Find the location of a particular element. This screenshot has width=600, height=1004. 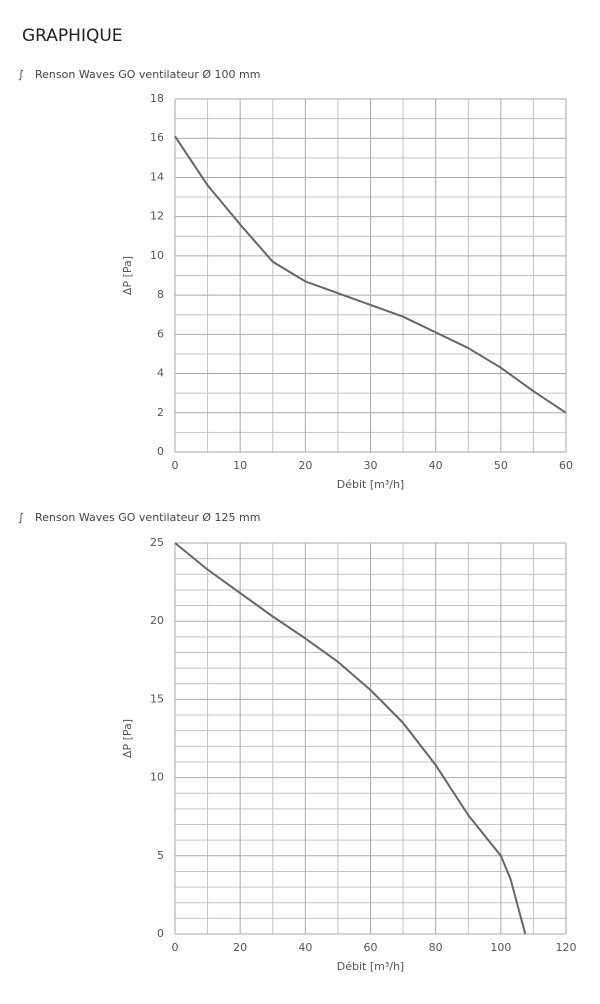

chart-title: Renson Waves GO ventilateur Ø 125 mm is located at coordinates (147, 517).